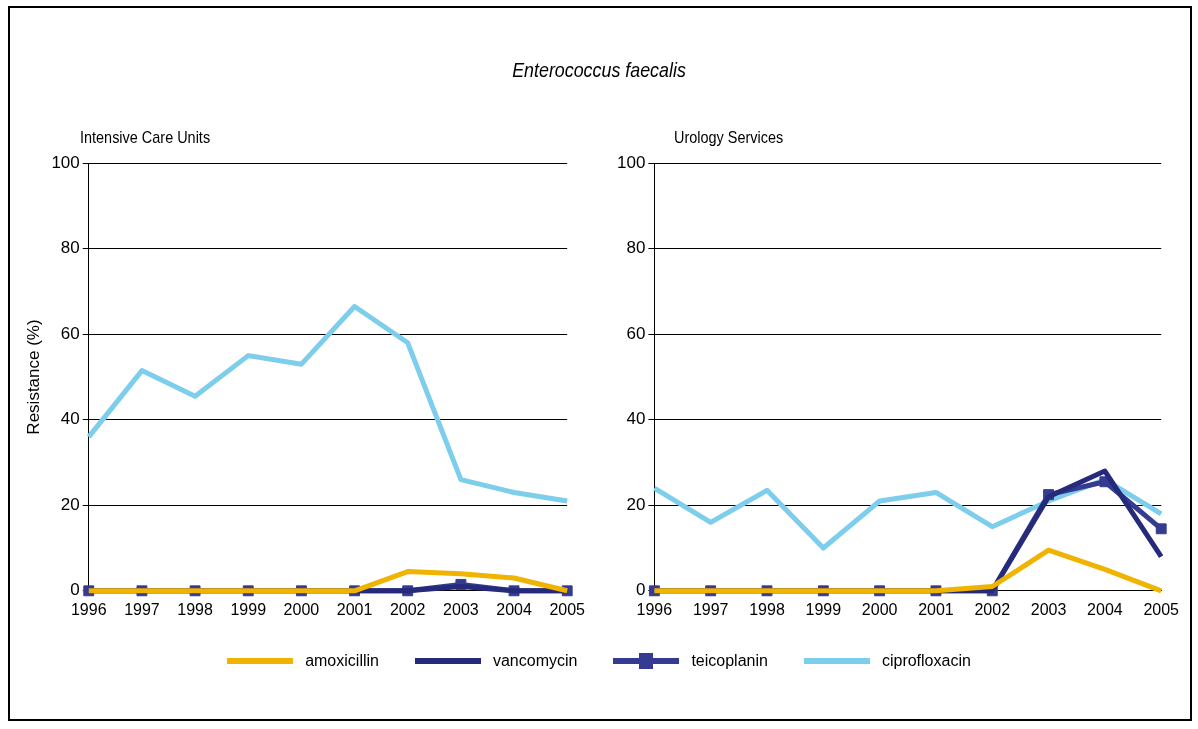  I want to click on legend-label: ciprofloxacin, so click(926, 661).